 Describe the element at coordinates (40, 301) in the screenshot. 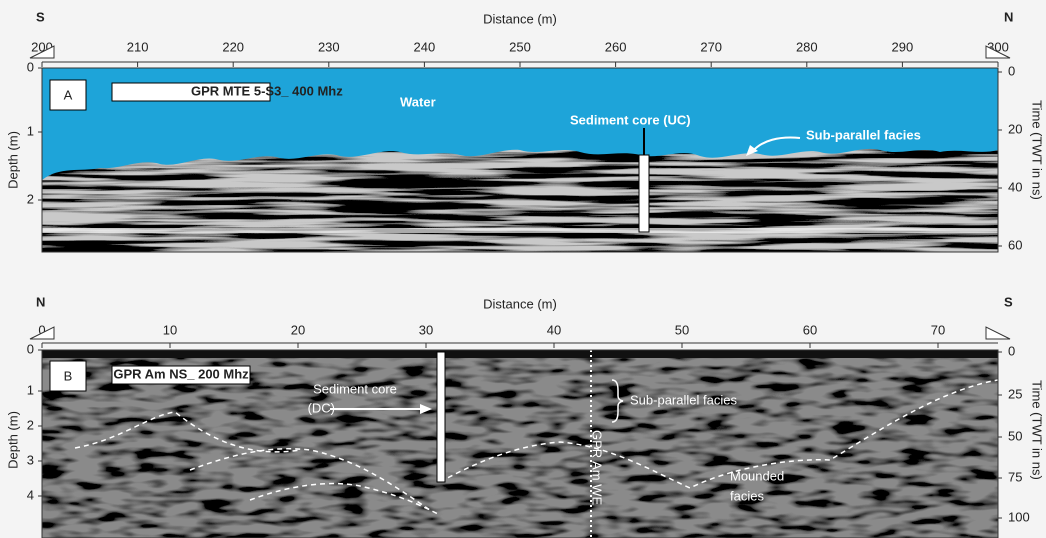

I see `left-end: N` at that location.